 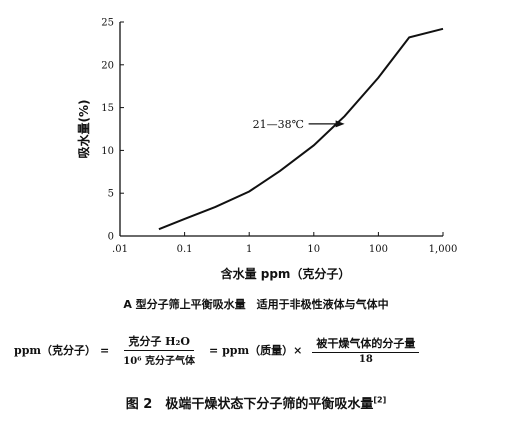 I want to click on y-axis-label: 吸水量(%), so click(x=83, y=129).